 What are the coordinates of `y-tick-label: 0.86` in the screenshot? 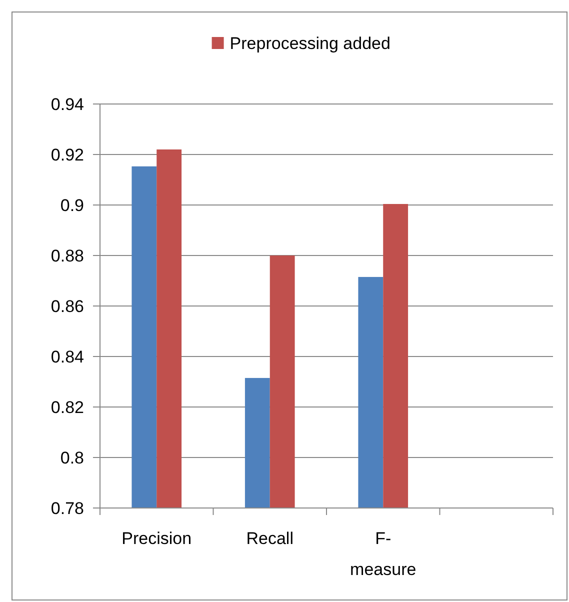 It's located at (67, 306).